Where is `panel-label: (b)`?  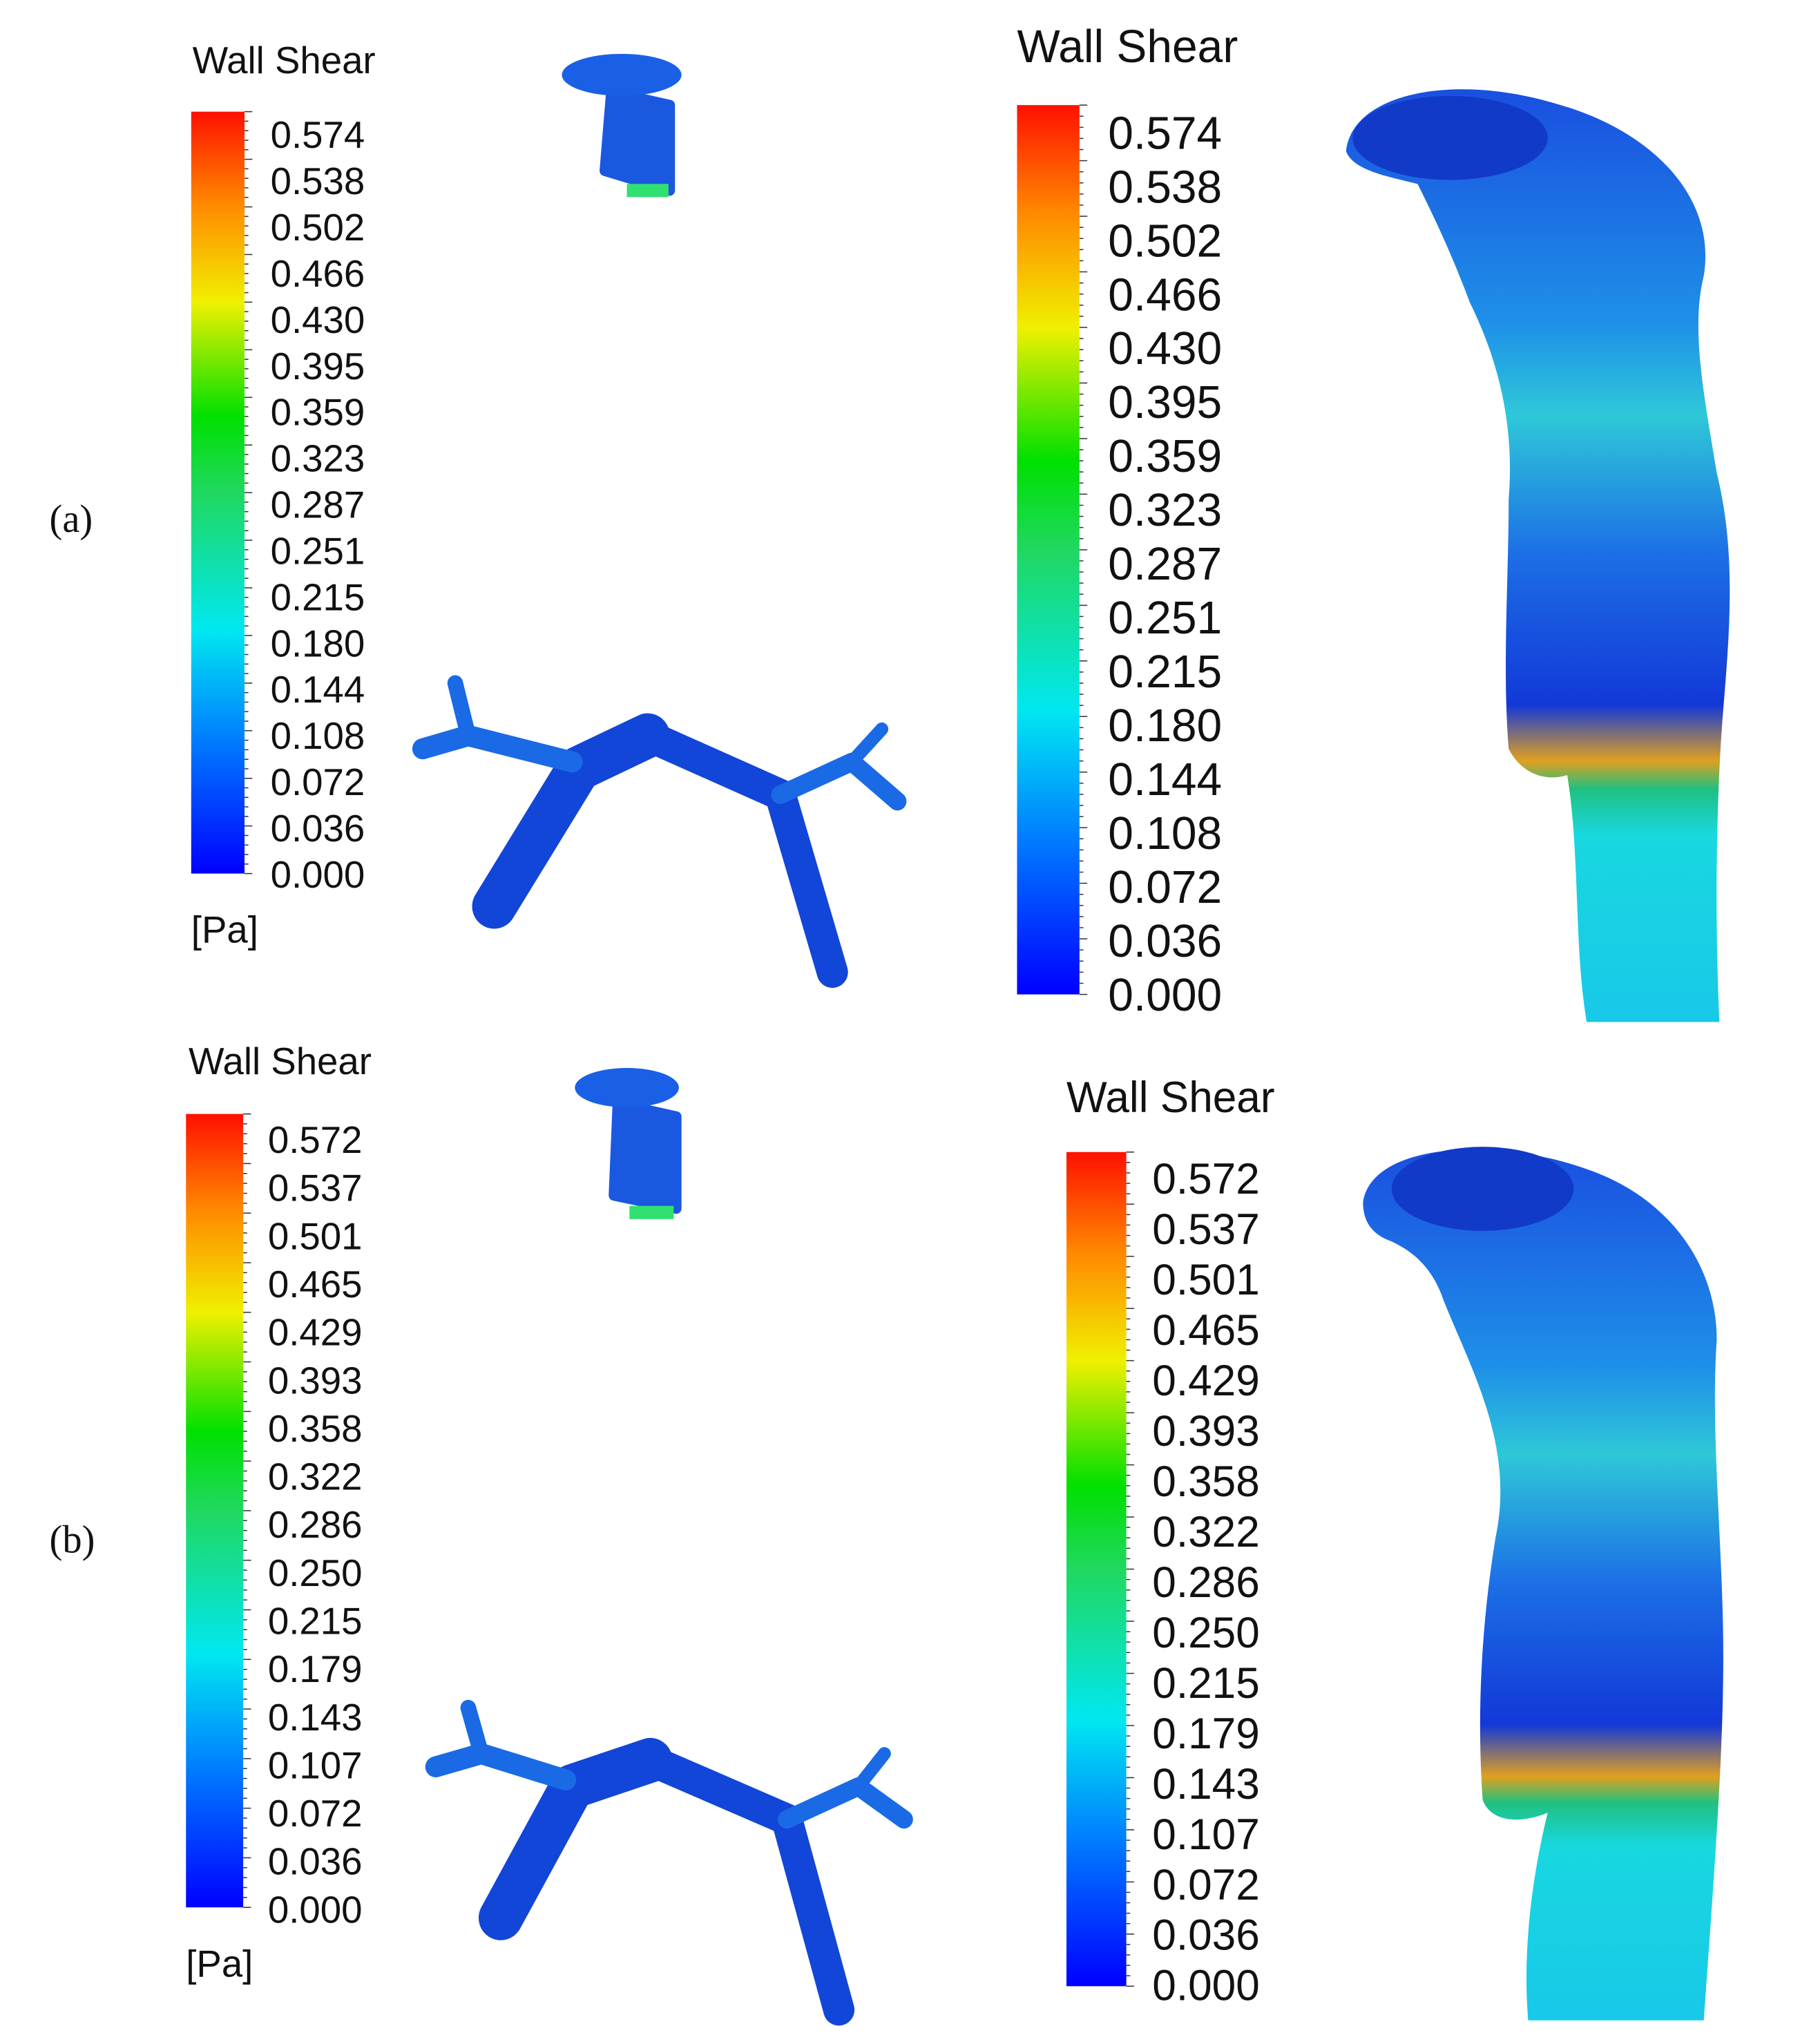 panel-label: (b) is located at coordinates (72, 1539).